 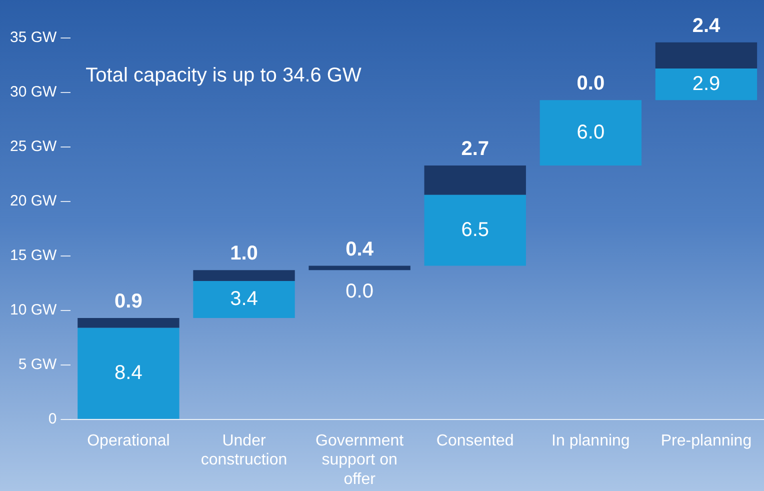 I want to click on x-tick-label: Under construction, so click(x=244, y=450).